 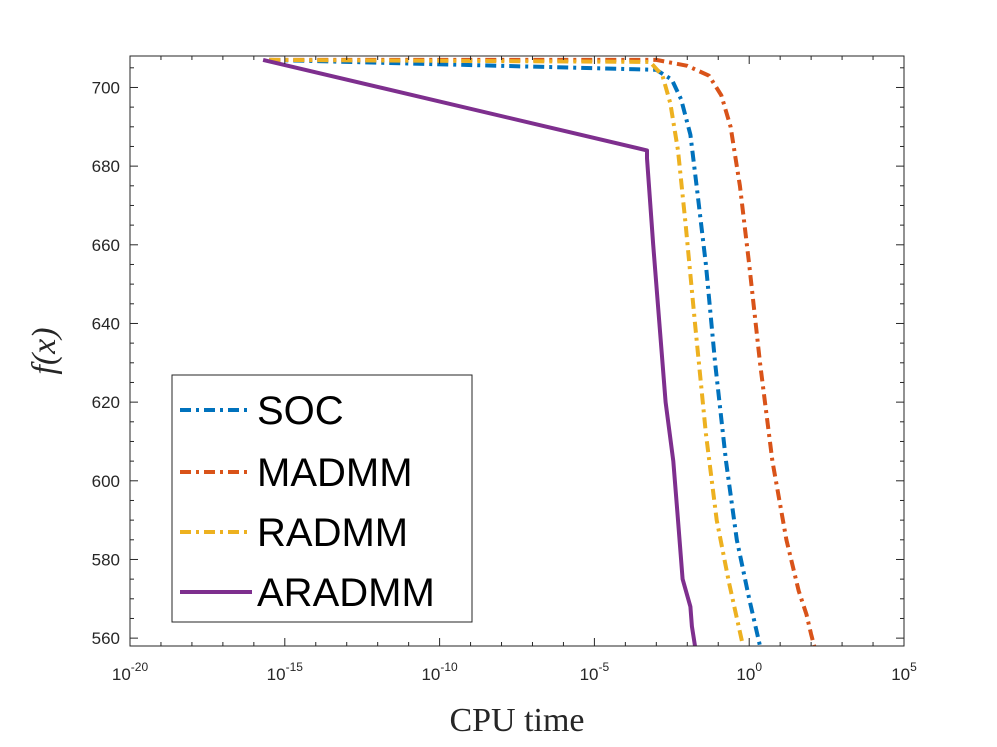 I want to click on x-tick-label: 10⁰, so click(x=749, y=672).